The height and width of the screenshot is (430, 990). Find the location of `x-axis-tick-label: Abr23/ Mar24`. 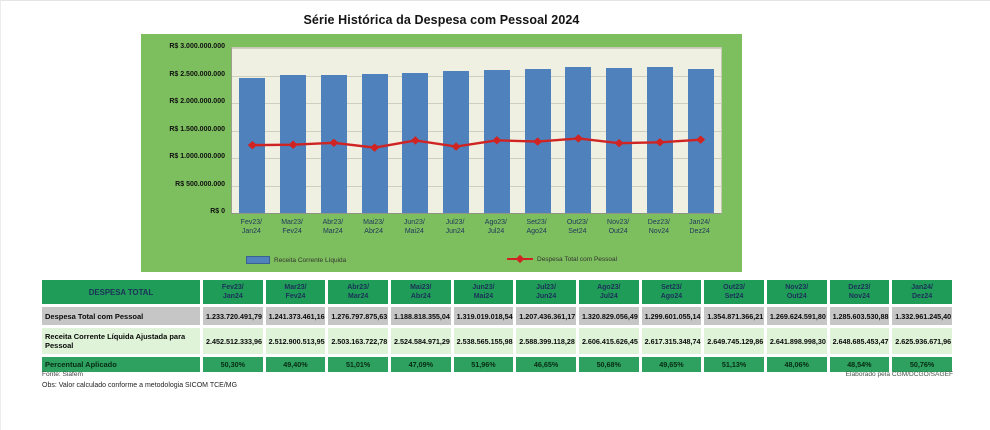

x-axis-tick-label: Abr23/ Mar24 is located at coordinates (333, 227).